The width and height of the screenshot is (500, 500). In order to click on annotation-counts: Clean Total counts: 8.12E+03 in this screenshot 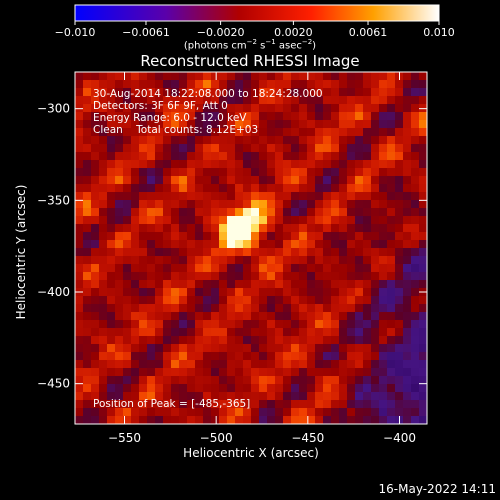, I will do `click(175, 130)`.